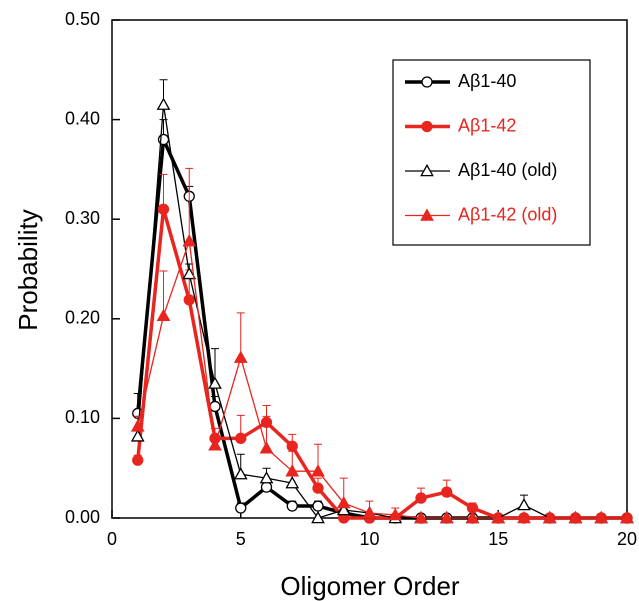 The height and width of the screenshot is (601, 639). What do you see at coordinates (82, 19) in the screenshot?
I see `y-tick-label: 0.50` at bounding box center [82, 19].